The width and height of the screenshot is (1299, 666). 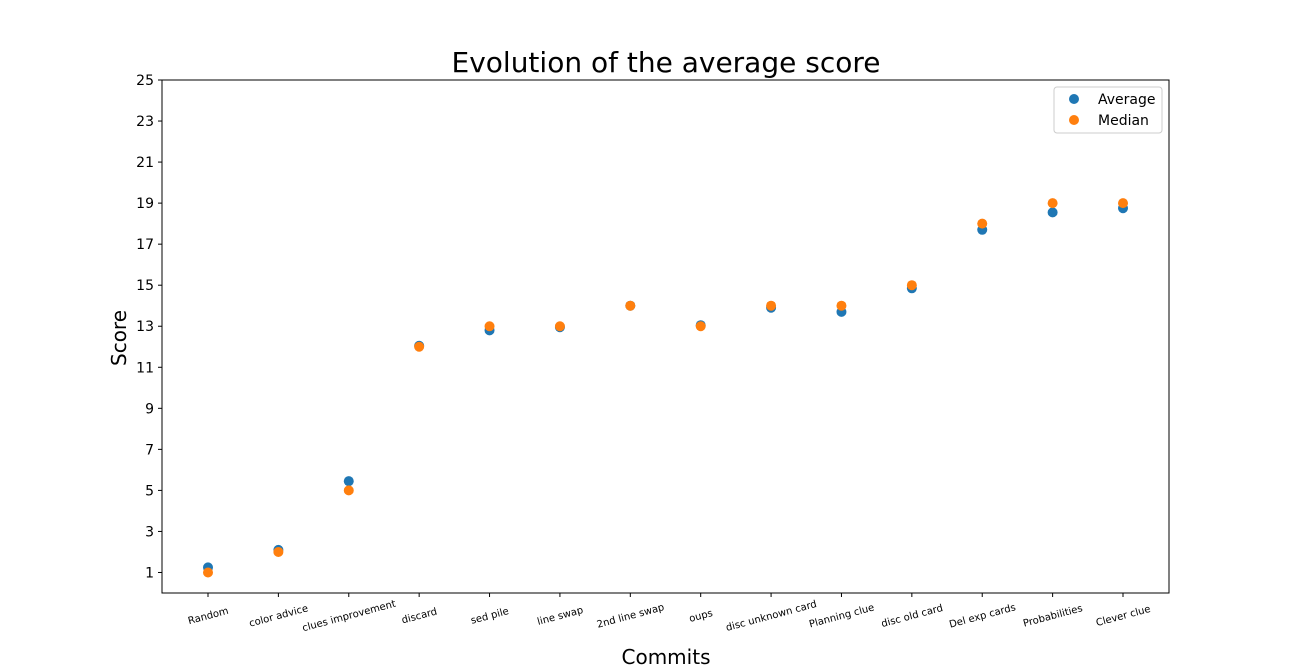 I want to click on legend: Average Median, so click(x=1108, y=110).